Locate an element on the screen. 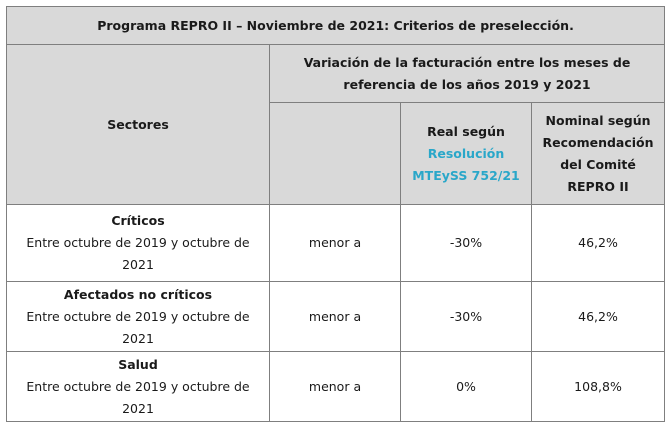 The height and width of the screenshot is (428, 668). real-cell: 0% is located at coordinates (466, 386).